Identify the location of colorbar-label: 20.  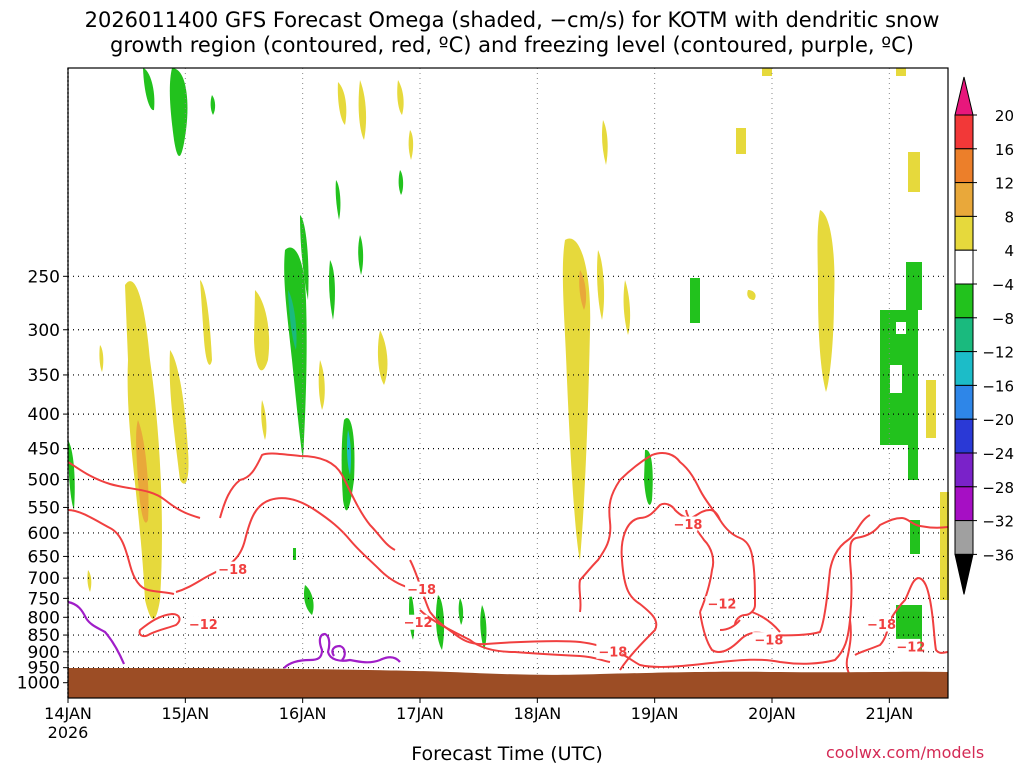
(1004, 116).